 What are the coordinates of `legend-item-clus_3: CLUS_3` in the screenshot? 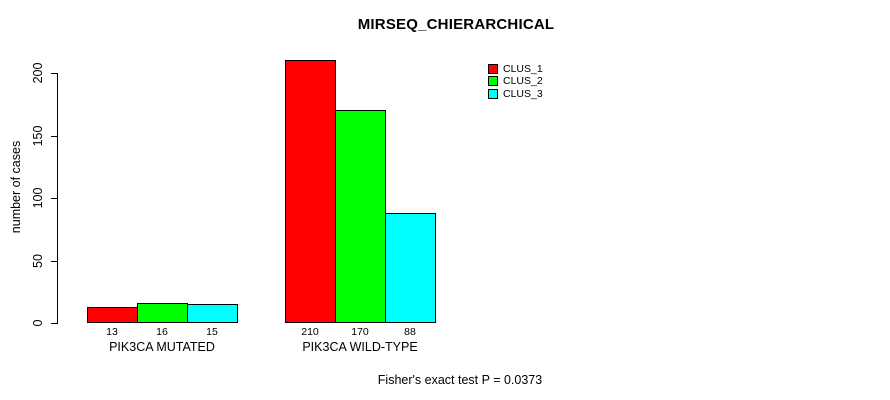 It's located at (515, 93).